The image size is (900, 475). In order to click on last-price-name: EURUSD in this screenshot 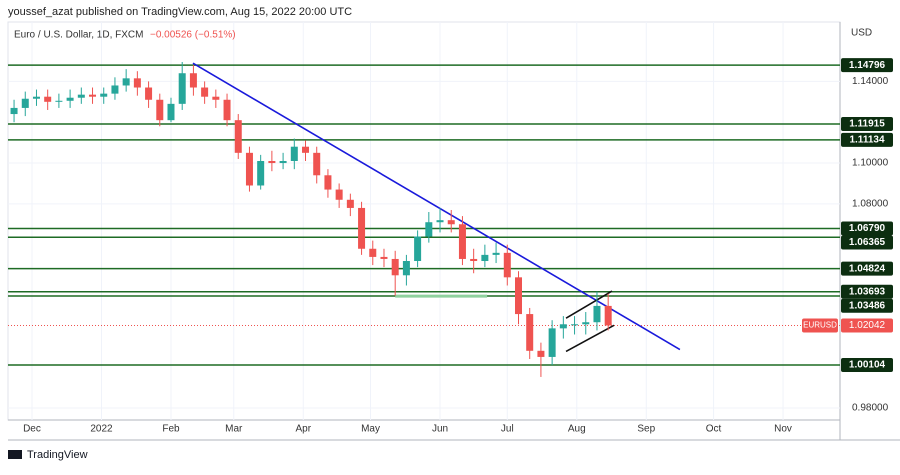, I will do `click(820, 325)`.